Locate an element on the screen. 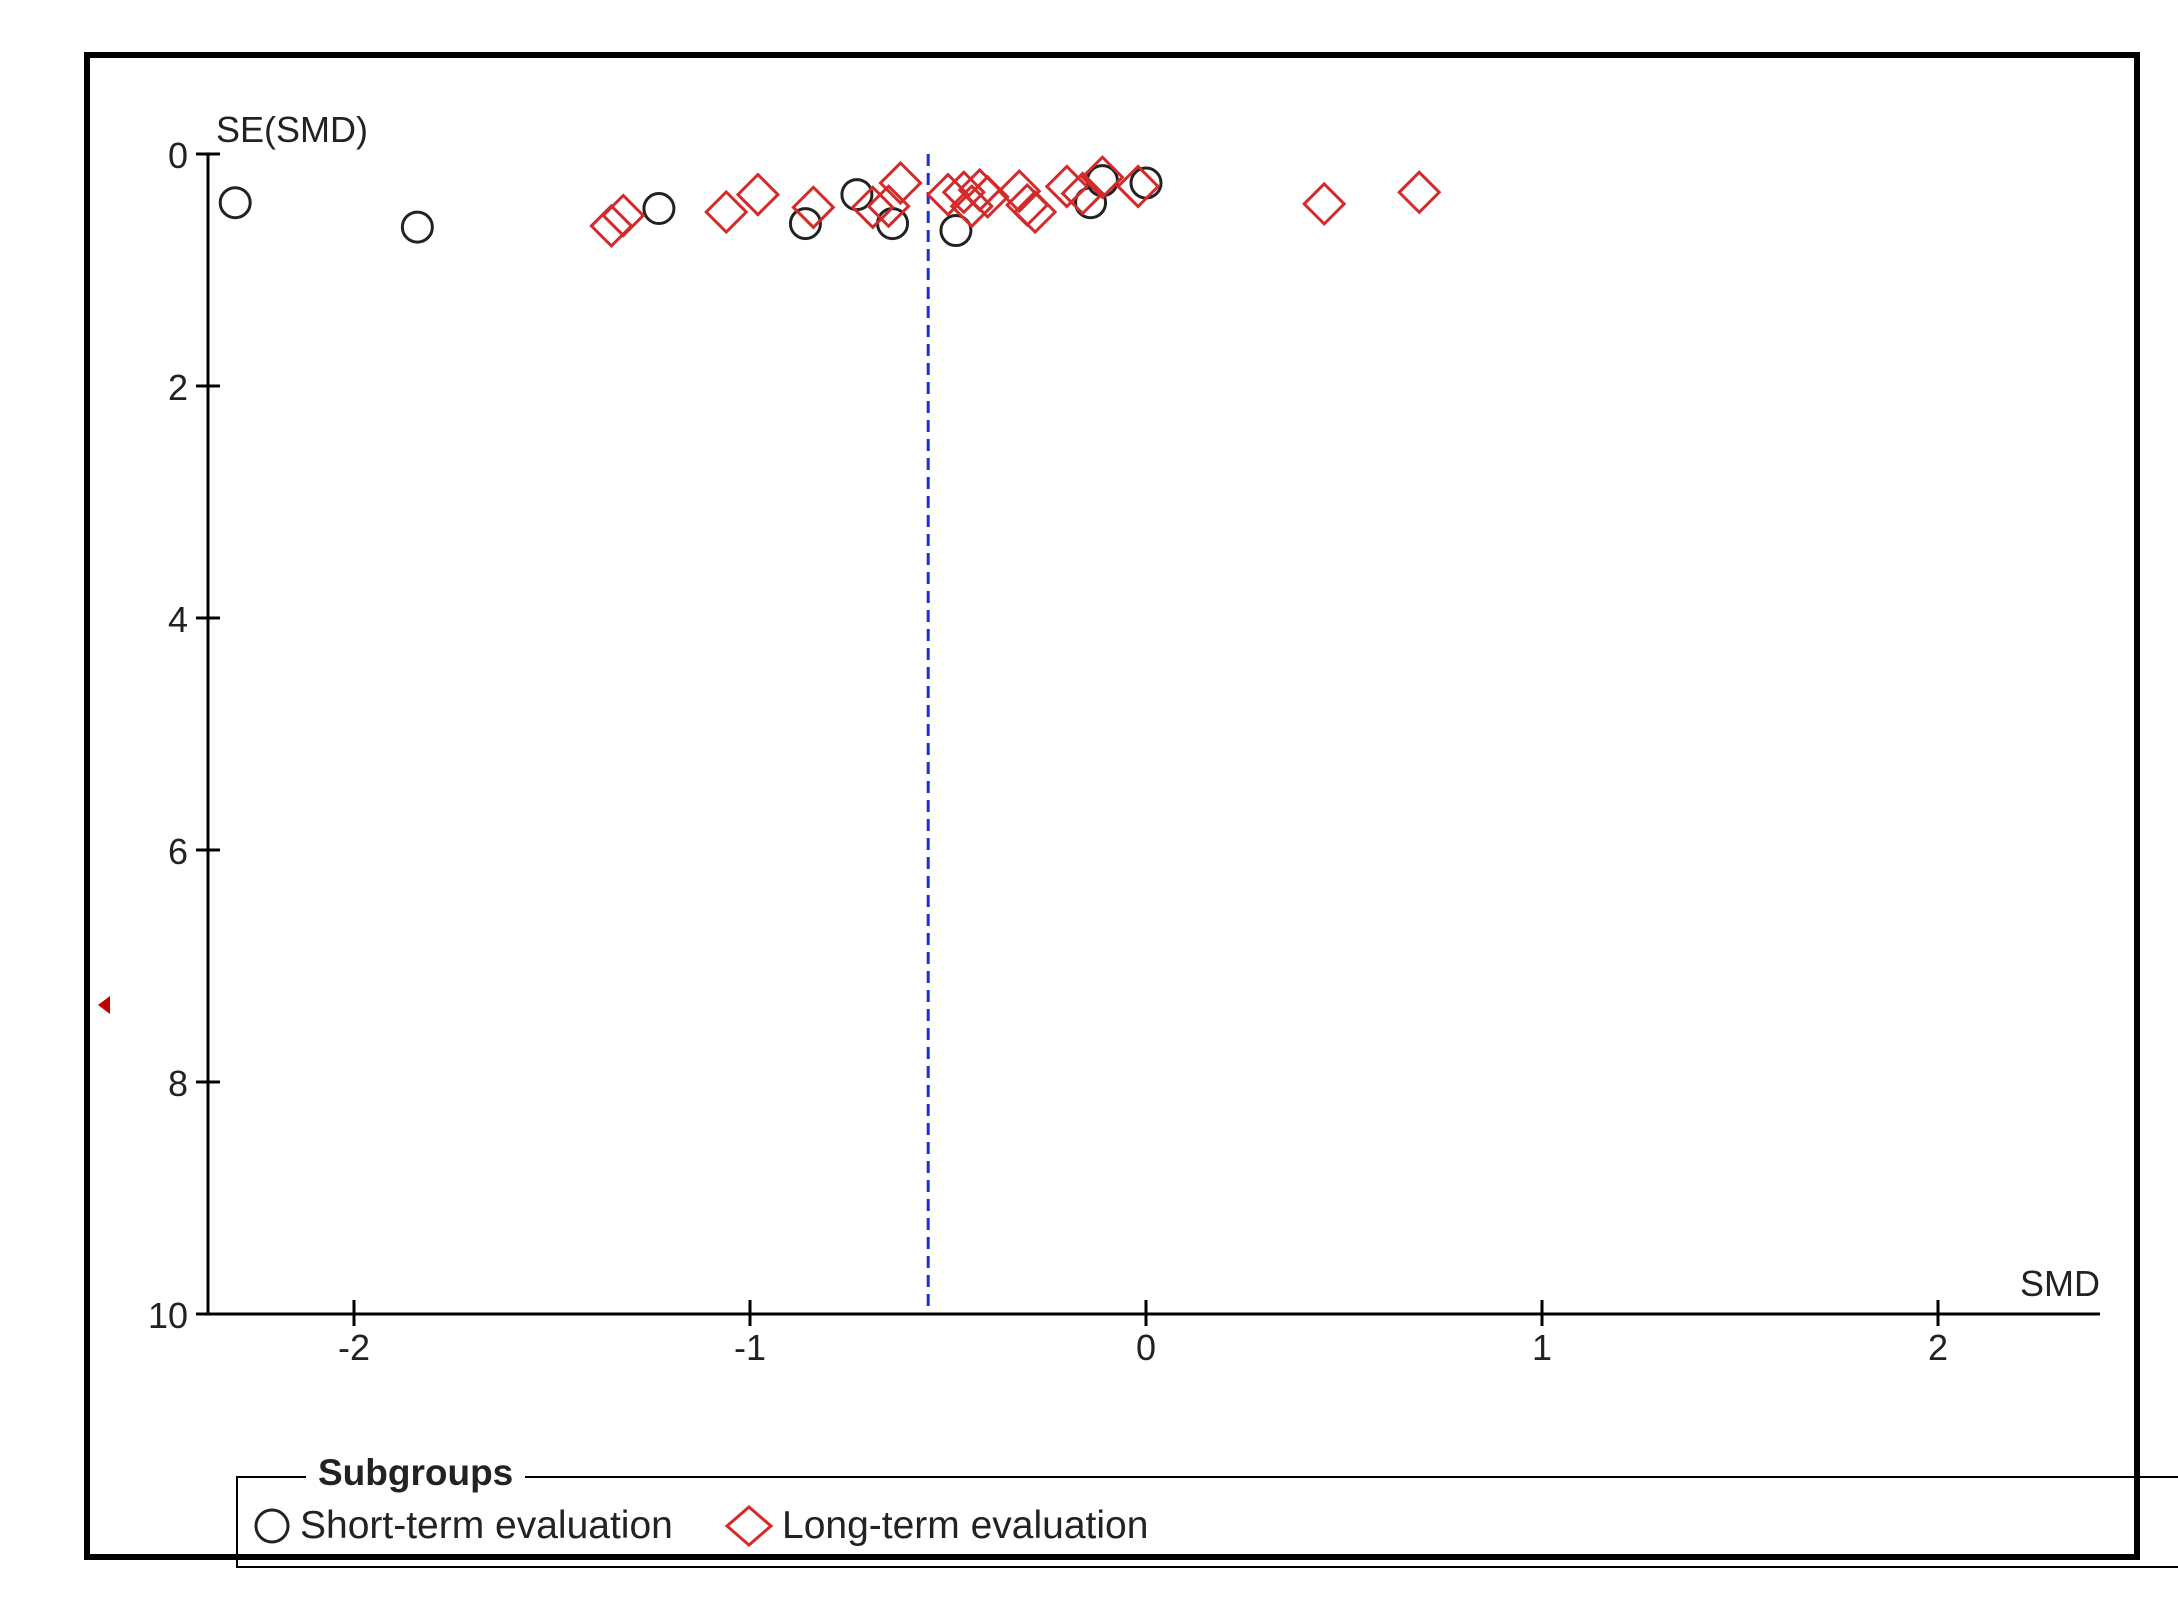  side-marker-icon is located at coordinates (104, 1005).